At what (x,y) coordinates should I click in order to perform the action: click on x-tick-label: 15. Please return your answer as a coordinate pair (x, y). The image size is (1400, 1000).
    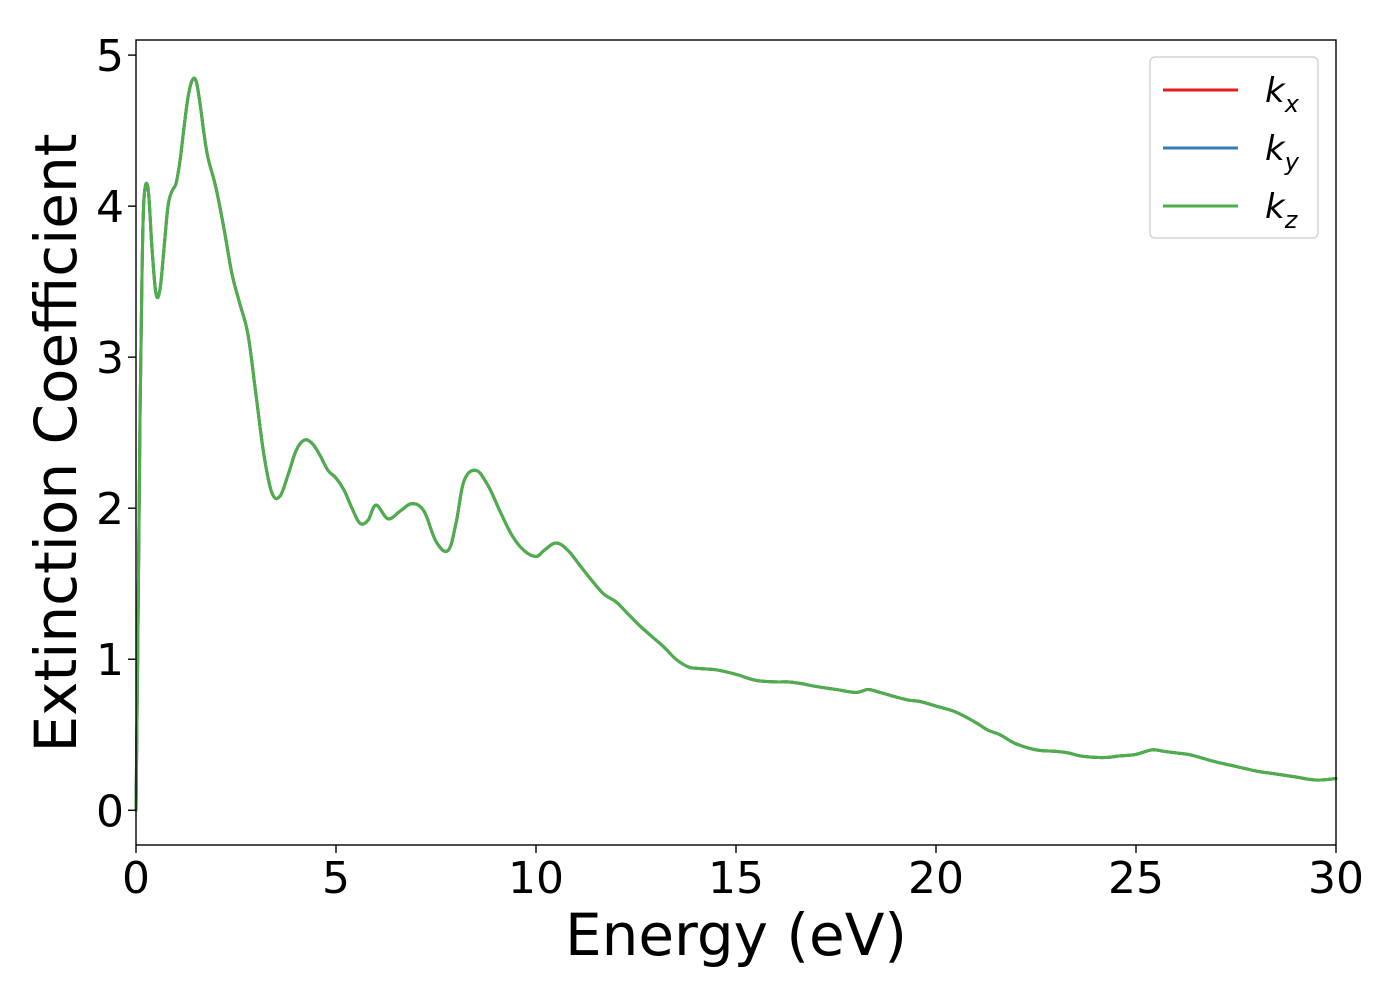
    Looking at the image, I should click on (736, 878).